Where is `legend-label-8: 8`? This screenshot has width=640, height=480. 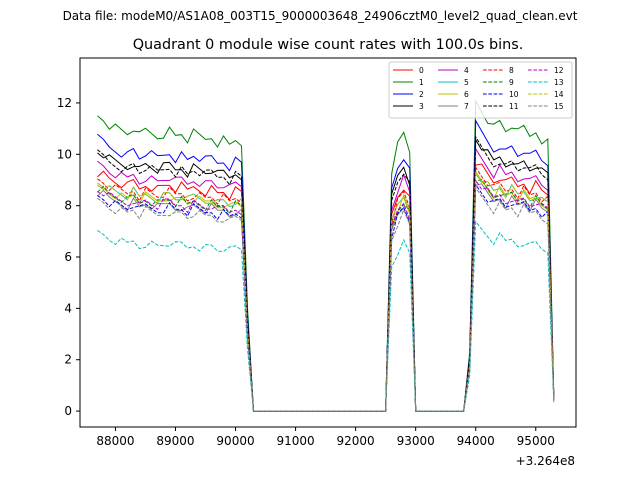
legend-label-8: 8 is located at coordinates (511, 70).